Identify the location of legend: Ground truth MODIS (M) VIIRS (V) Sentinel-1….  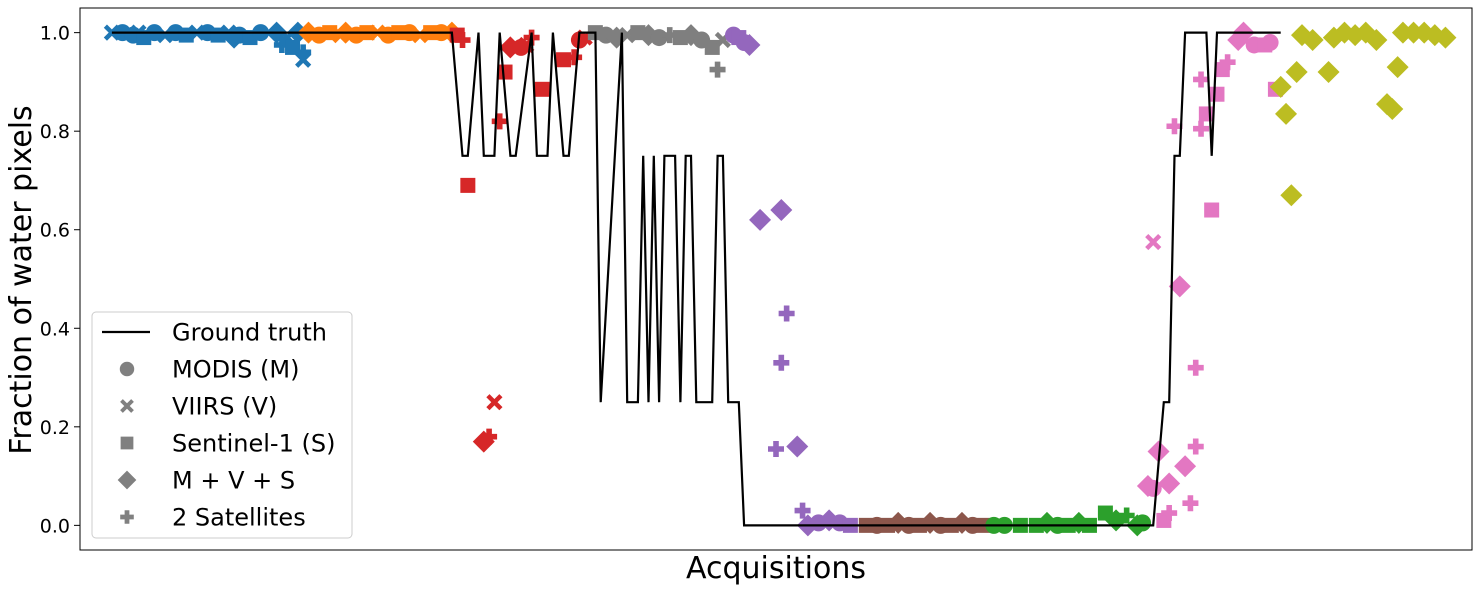
(222, 425).